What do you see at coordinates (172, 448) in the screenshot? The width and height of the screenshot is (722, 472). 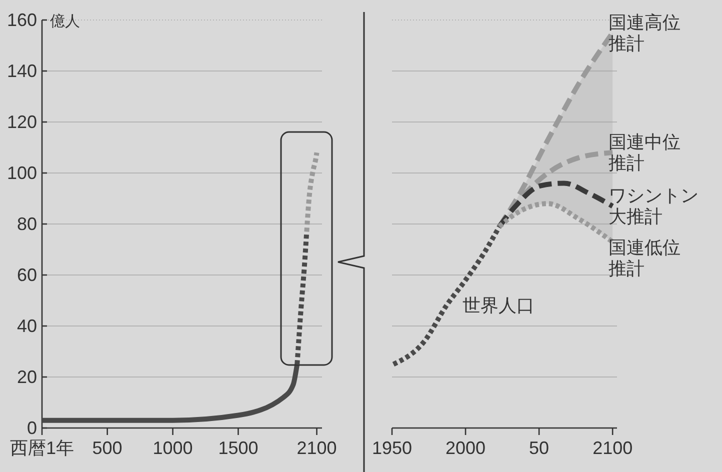 I see `x-tick-label: 1000` at bounding box center [172, 448].